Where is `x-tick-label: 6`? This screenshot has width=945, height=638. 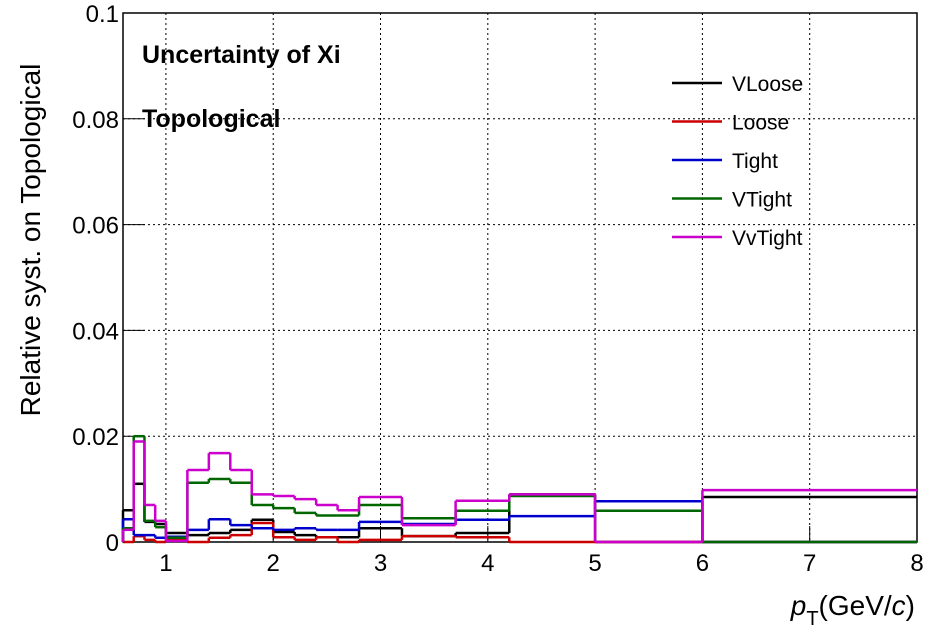 x-tick-label: 6 is located at coordinates (702, 563).